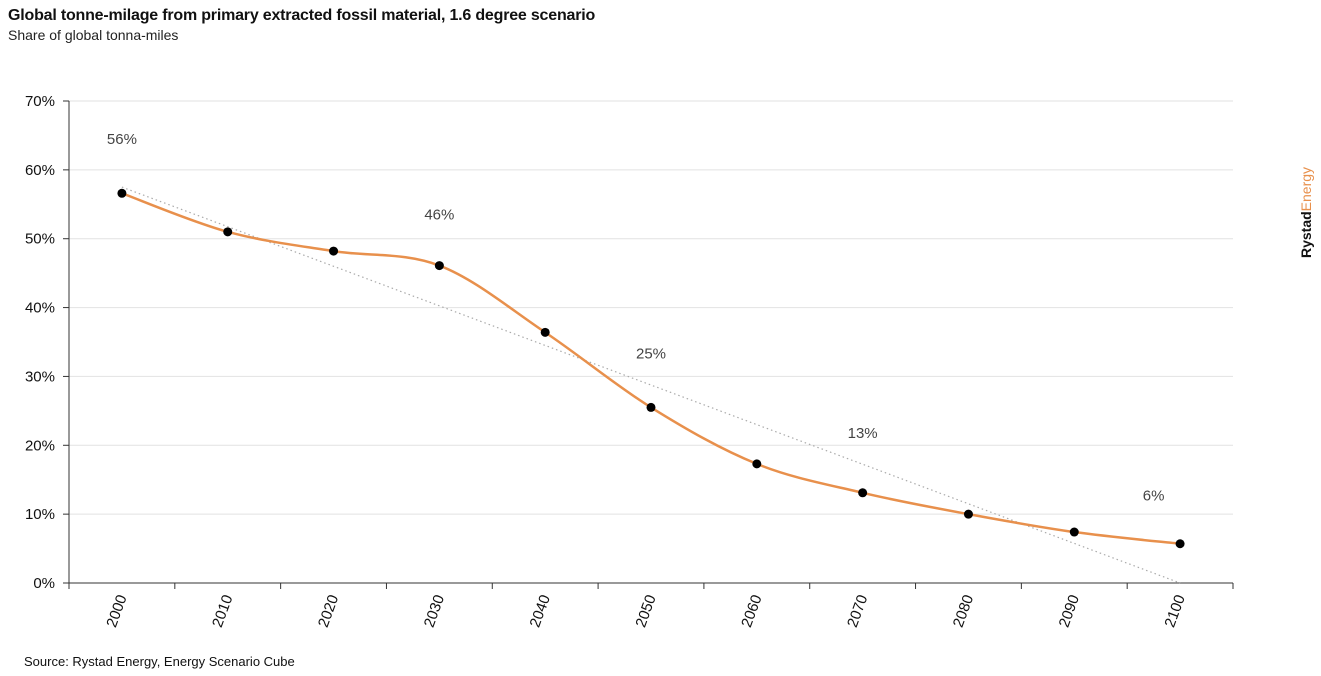 The image size is (1321, 676). What do you see at coordinates (1306, 189) in the screenshot?
I see `brand-name-light: Energy` at bounding box center [1306, 189].